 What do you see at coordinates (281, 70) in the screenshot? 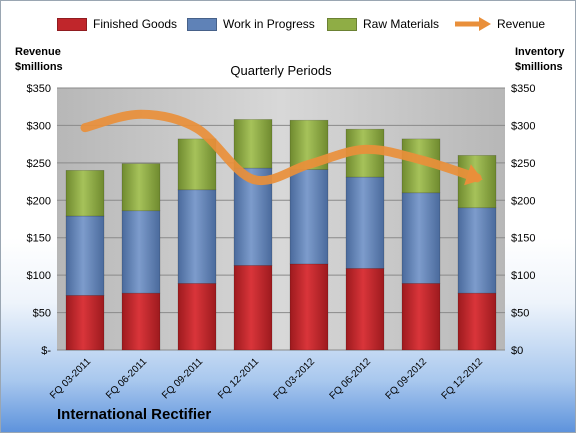
I see `chart-title: Quarterly Periods` at bounding box center [281, 70].